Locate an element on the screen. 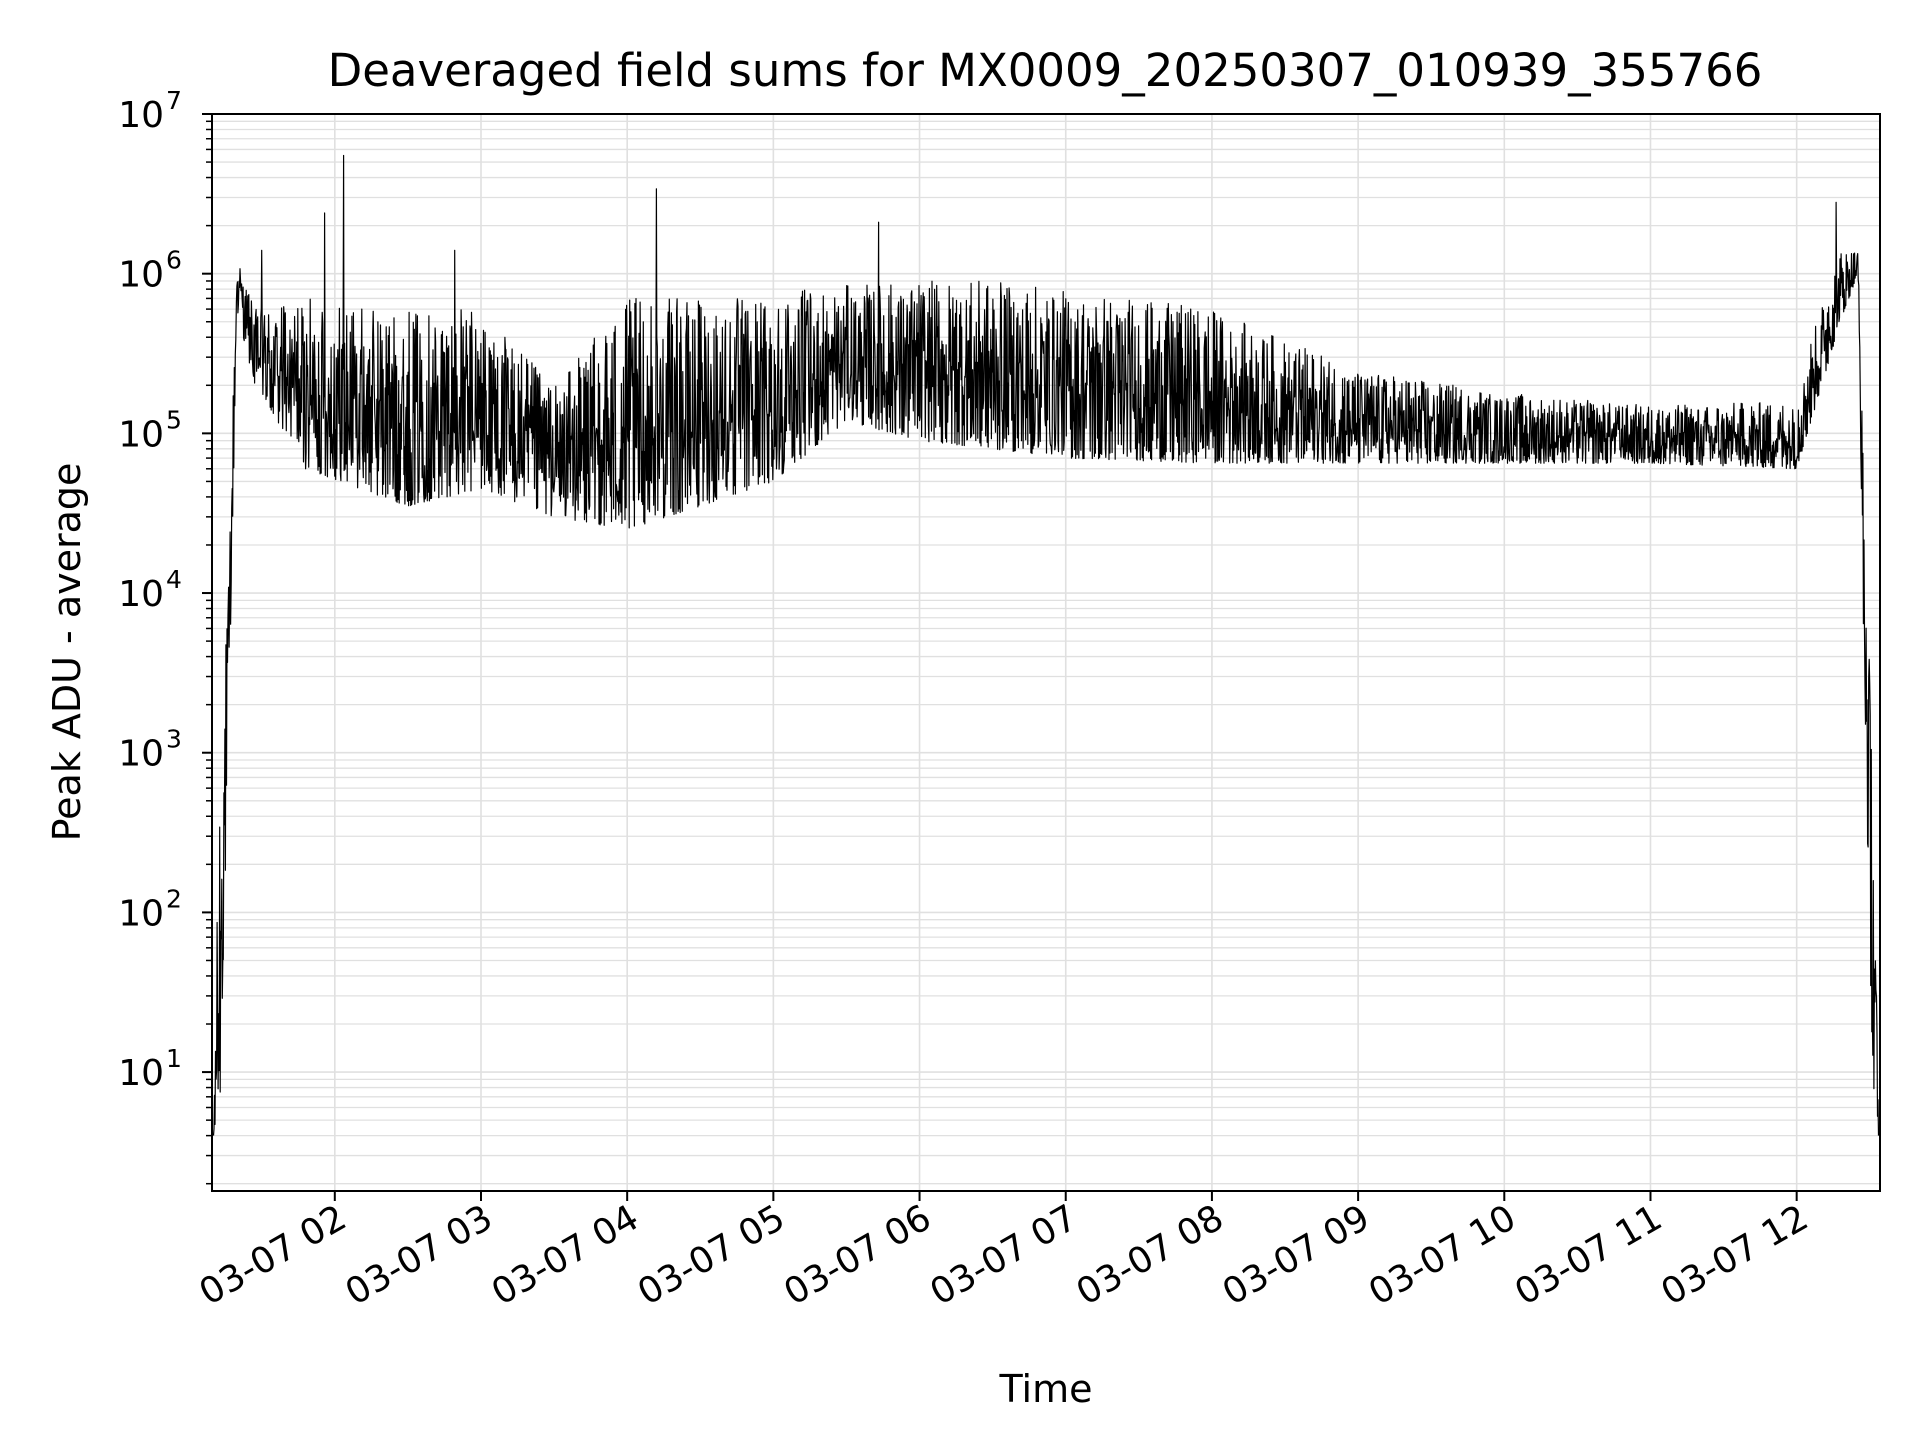 The image size is (1920, 1440). y-tick-exponent: 2 is located at coordinates (174, 898).